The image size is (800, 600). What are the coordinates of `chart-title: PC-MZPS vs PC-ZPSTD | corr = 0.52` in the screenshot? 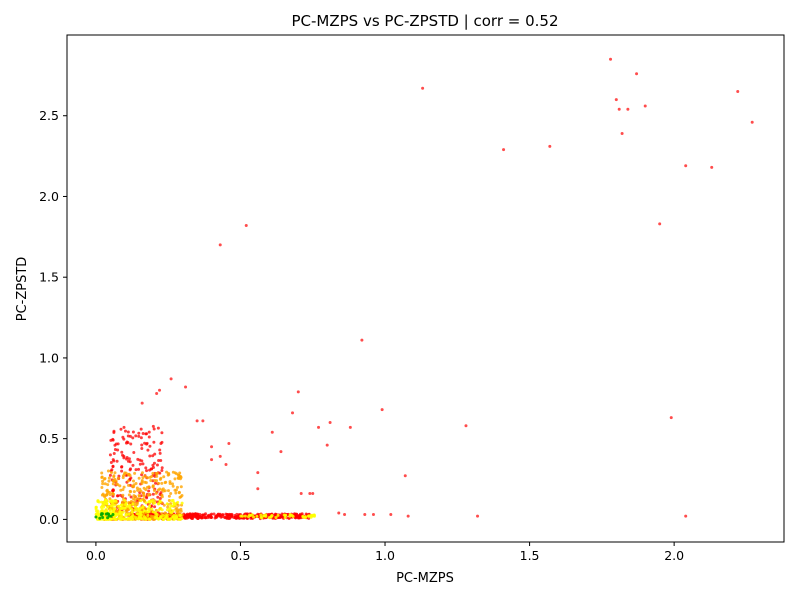 It's located at (424, 21).